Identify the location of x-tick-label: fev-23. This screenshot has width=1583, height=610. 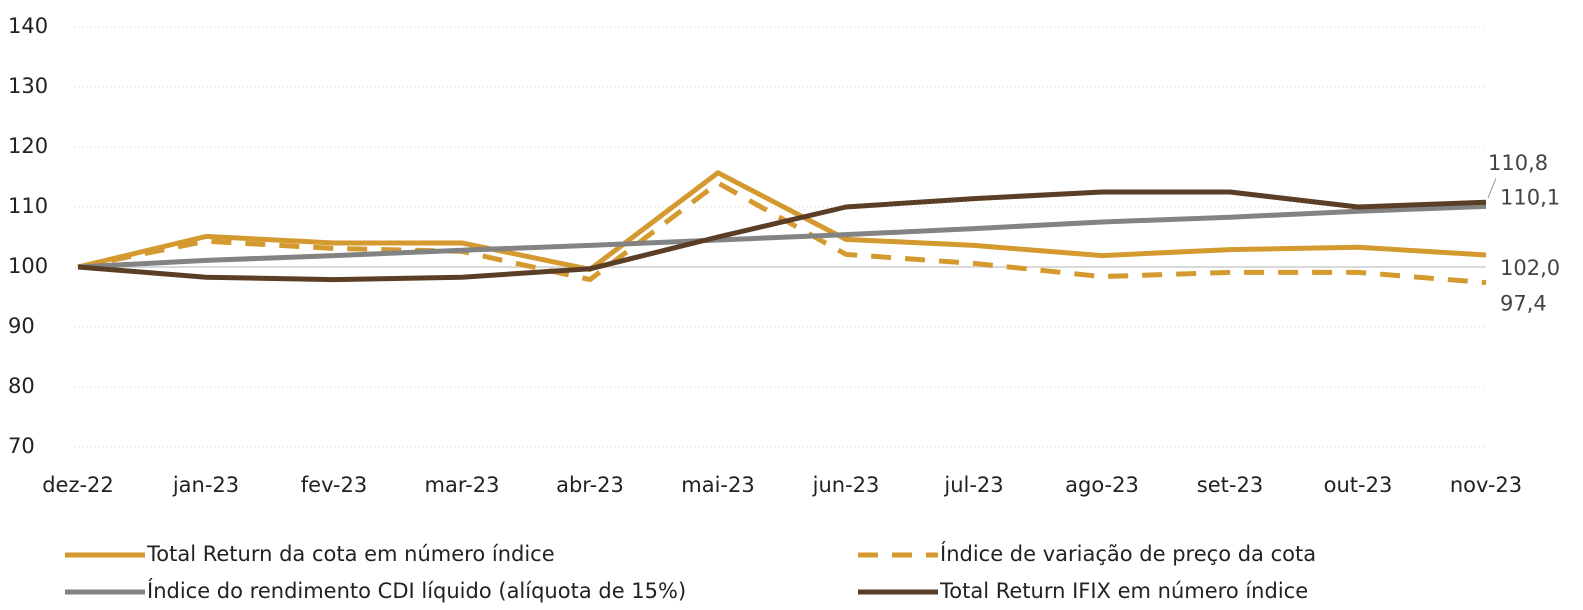
(334, 485).